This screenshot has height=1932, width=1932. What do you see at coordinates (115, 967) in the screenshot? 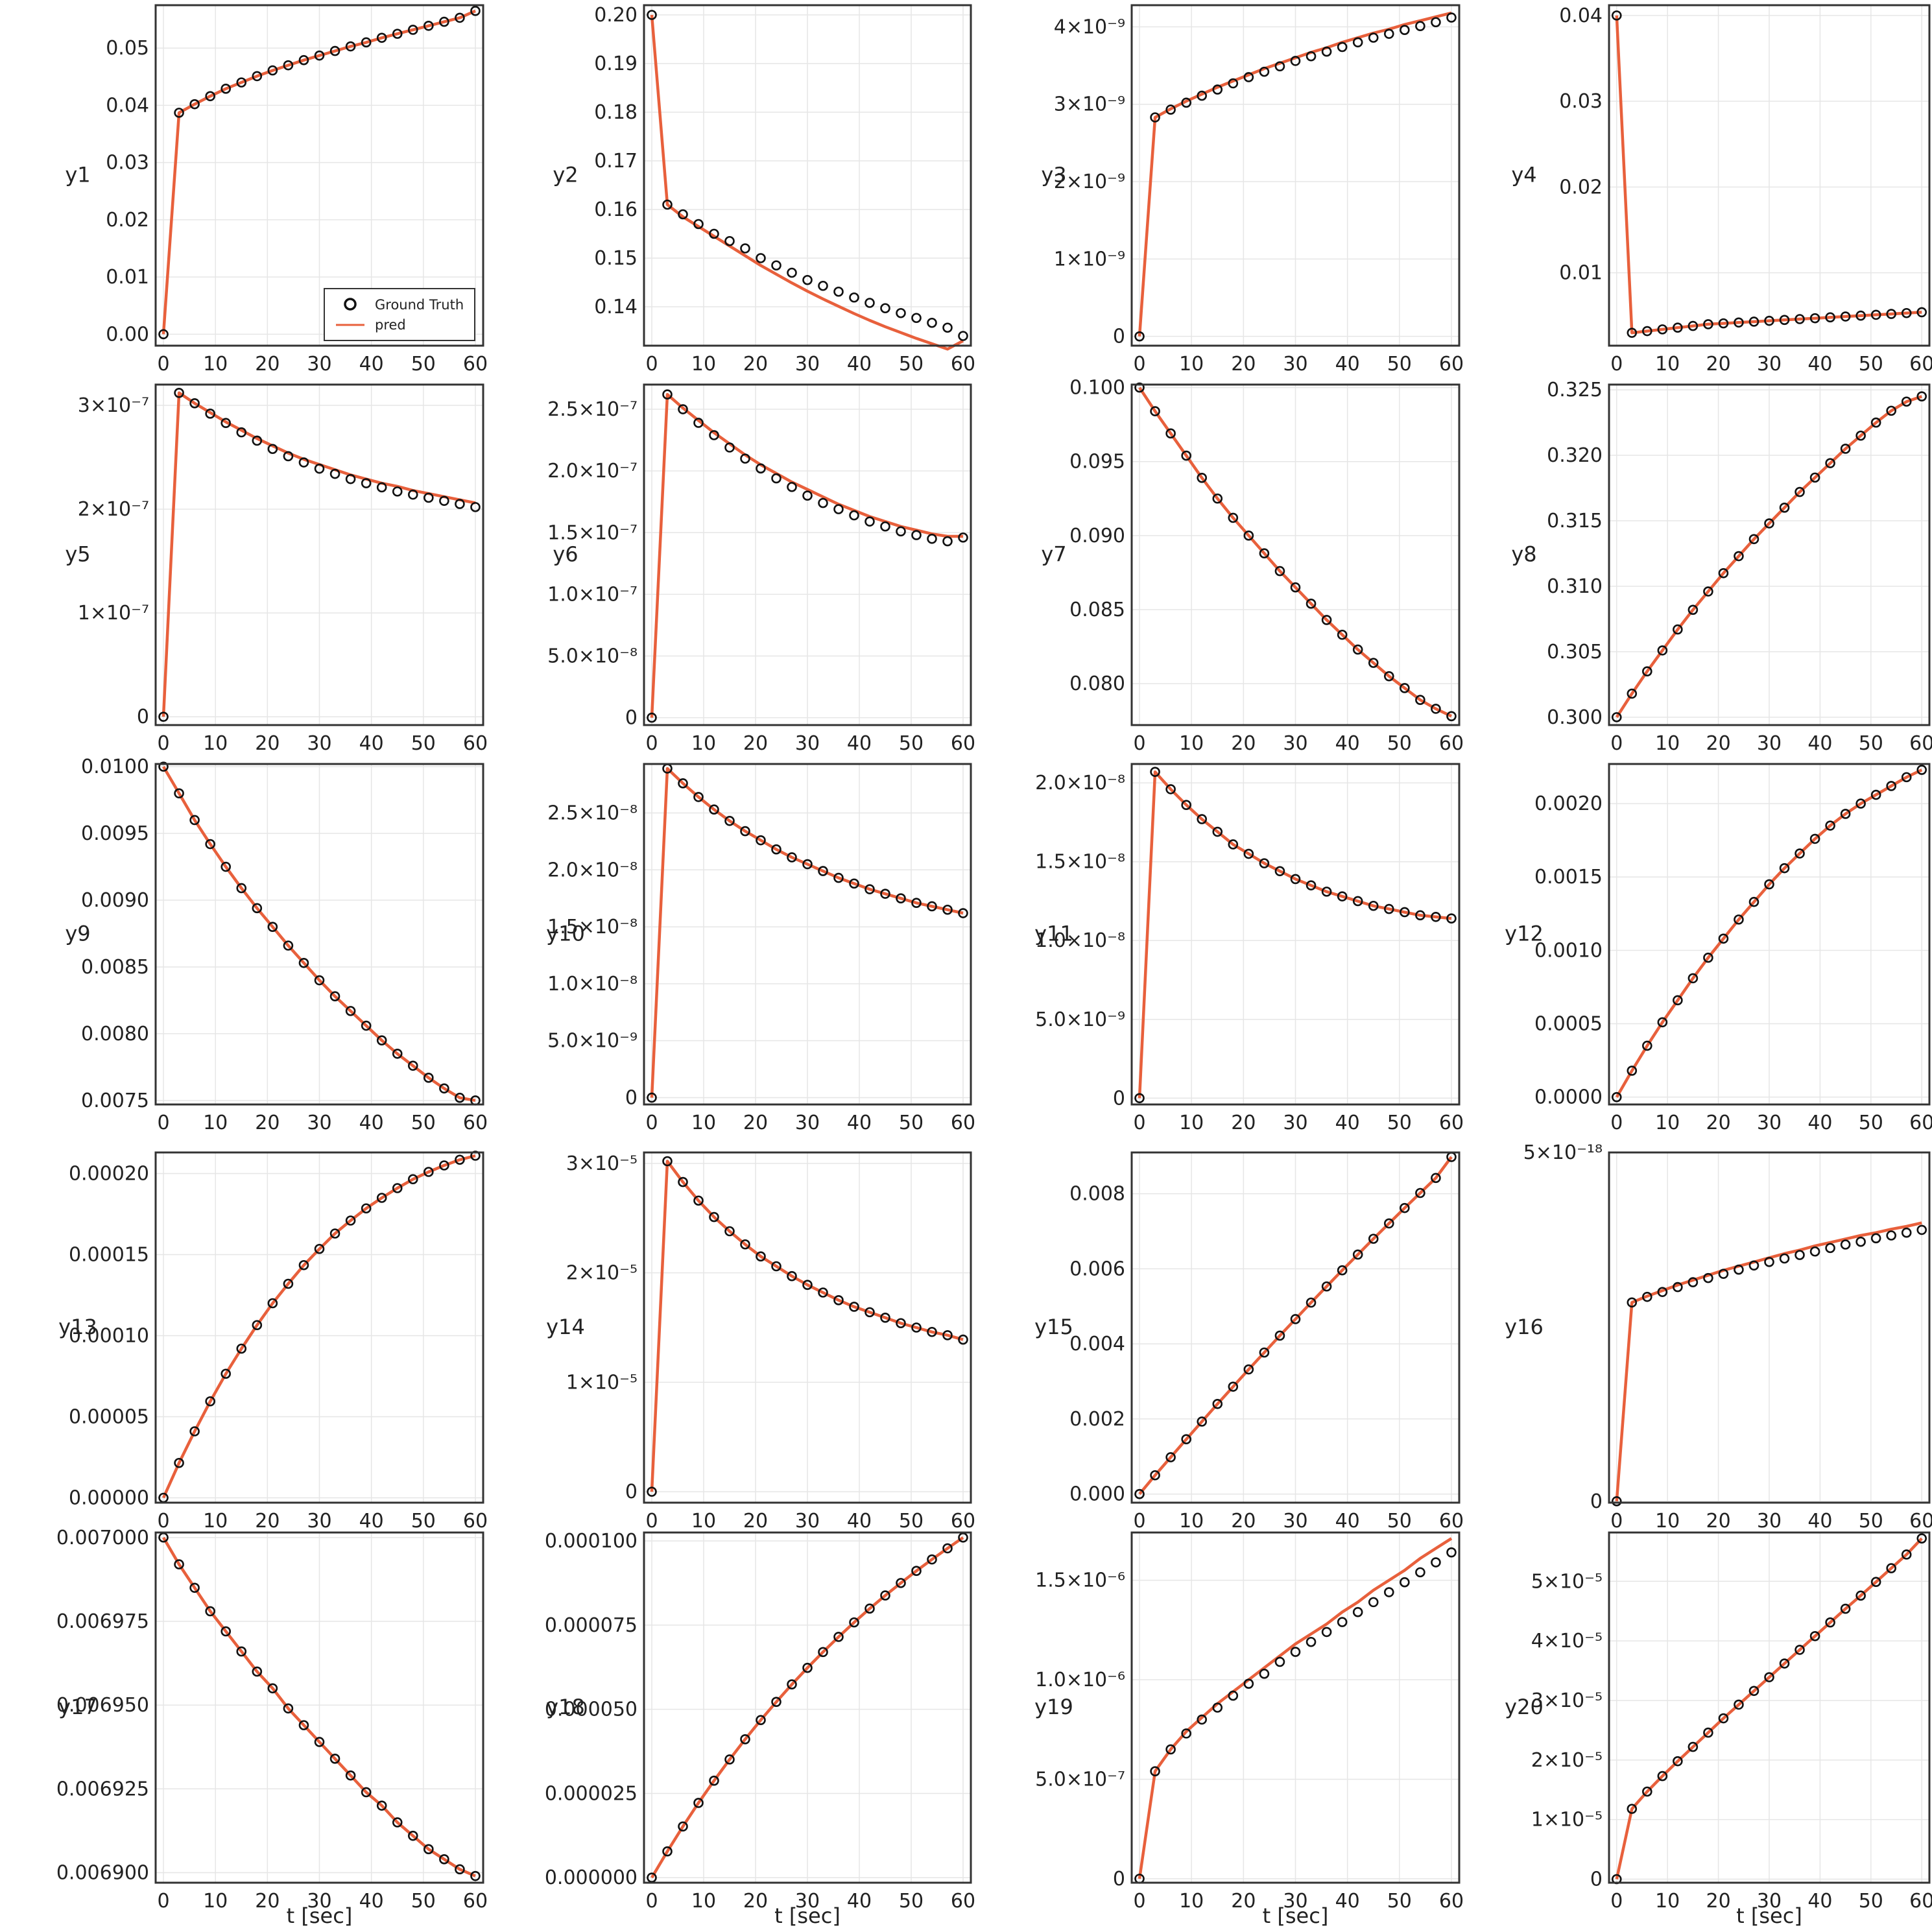
I see `y-tick-label: 0.0085` at bounding box center [115, 967].